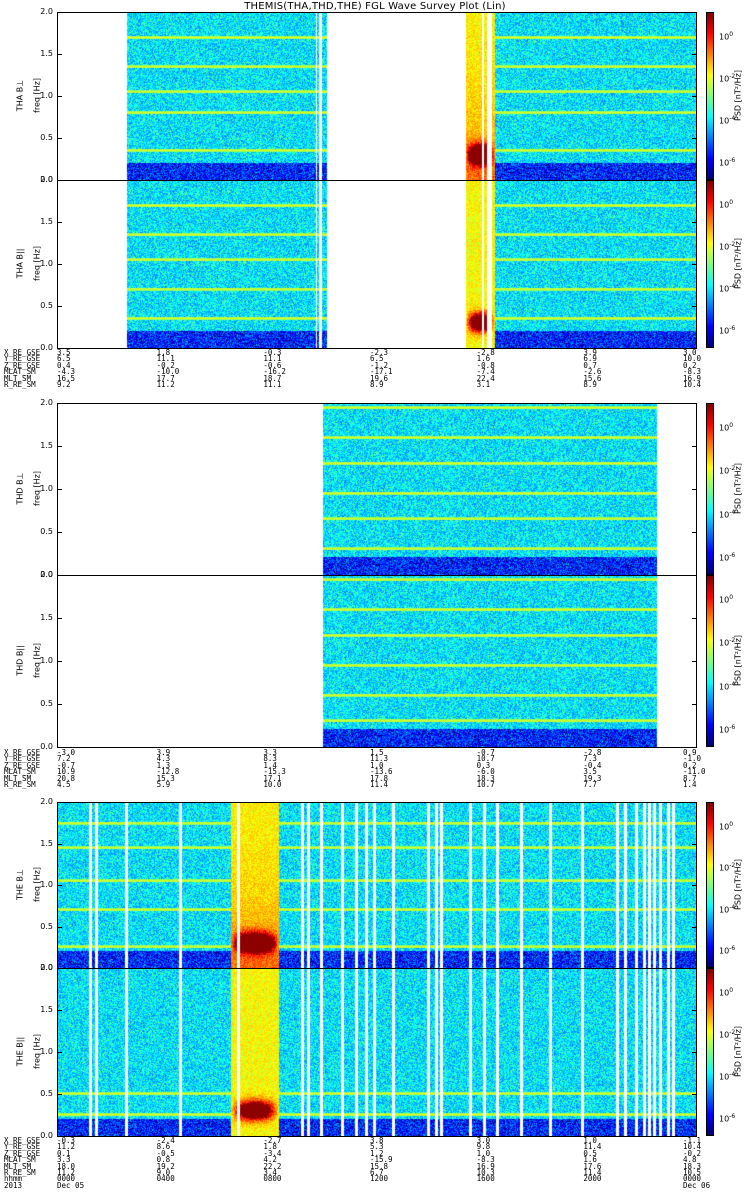  What do you see at coordinates (592, 1166) in the screenshot?
I see `ephemeris-value: 17.6` at bounding box center [592, 1166].